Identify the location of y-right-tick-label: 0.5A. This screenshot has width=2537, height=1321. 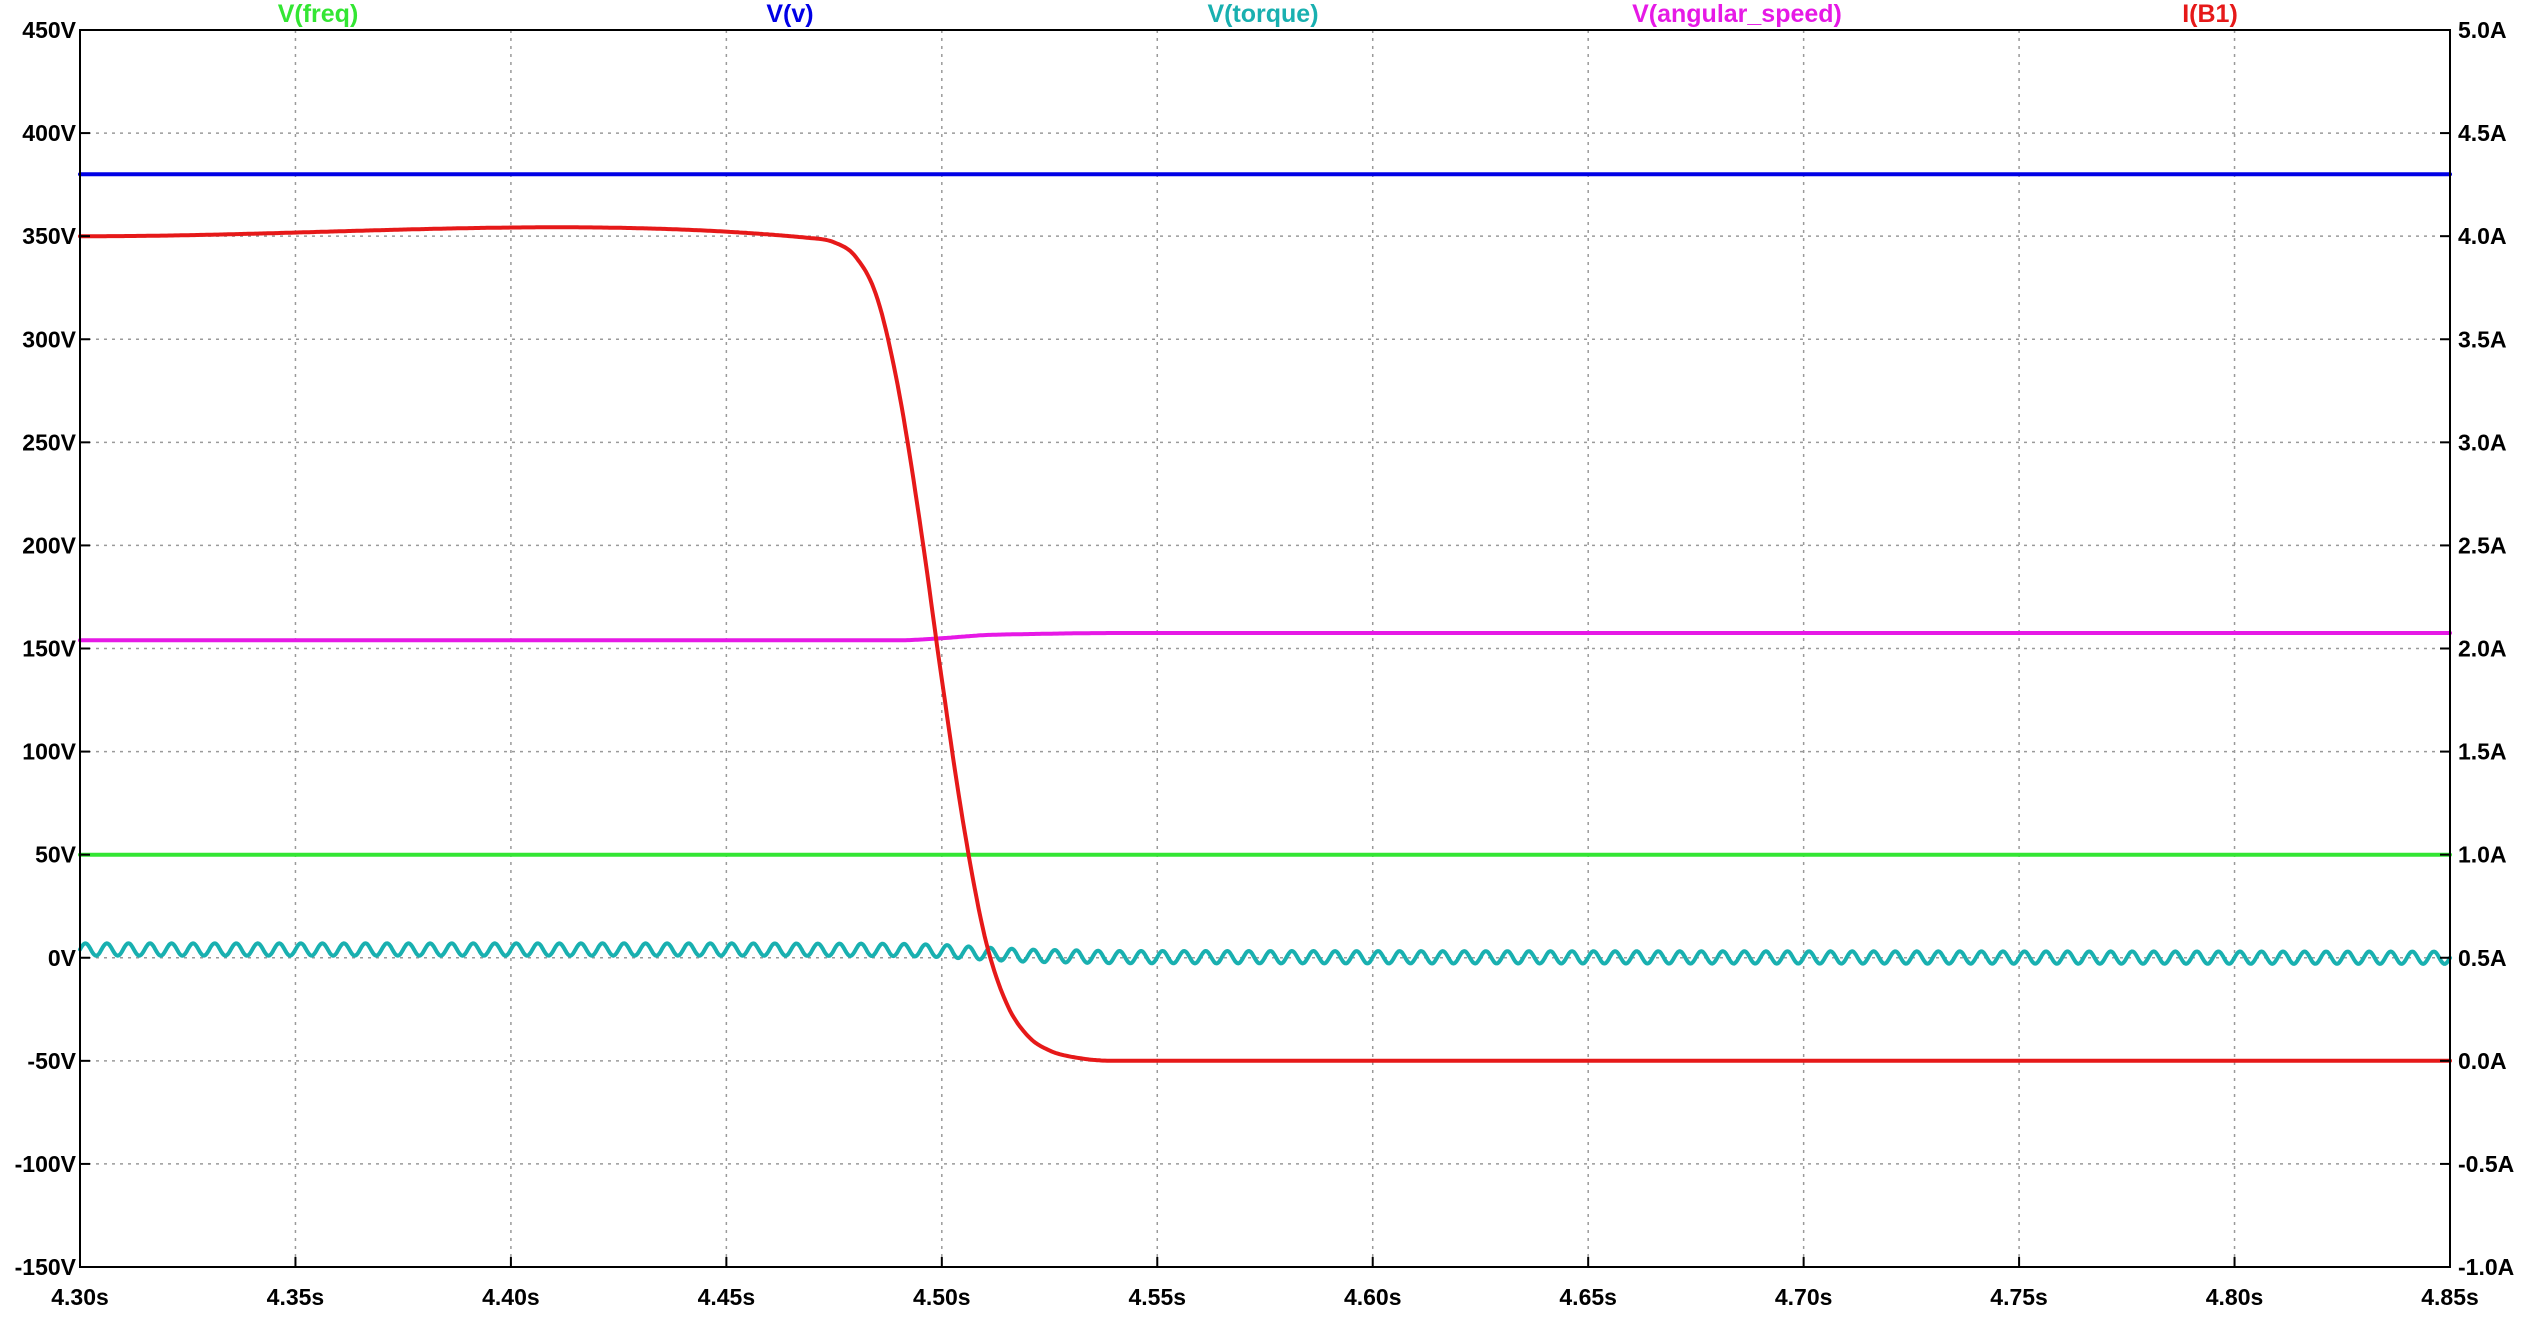
(2482, 958).